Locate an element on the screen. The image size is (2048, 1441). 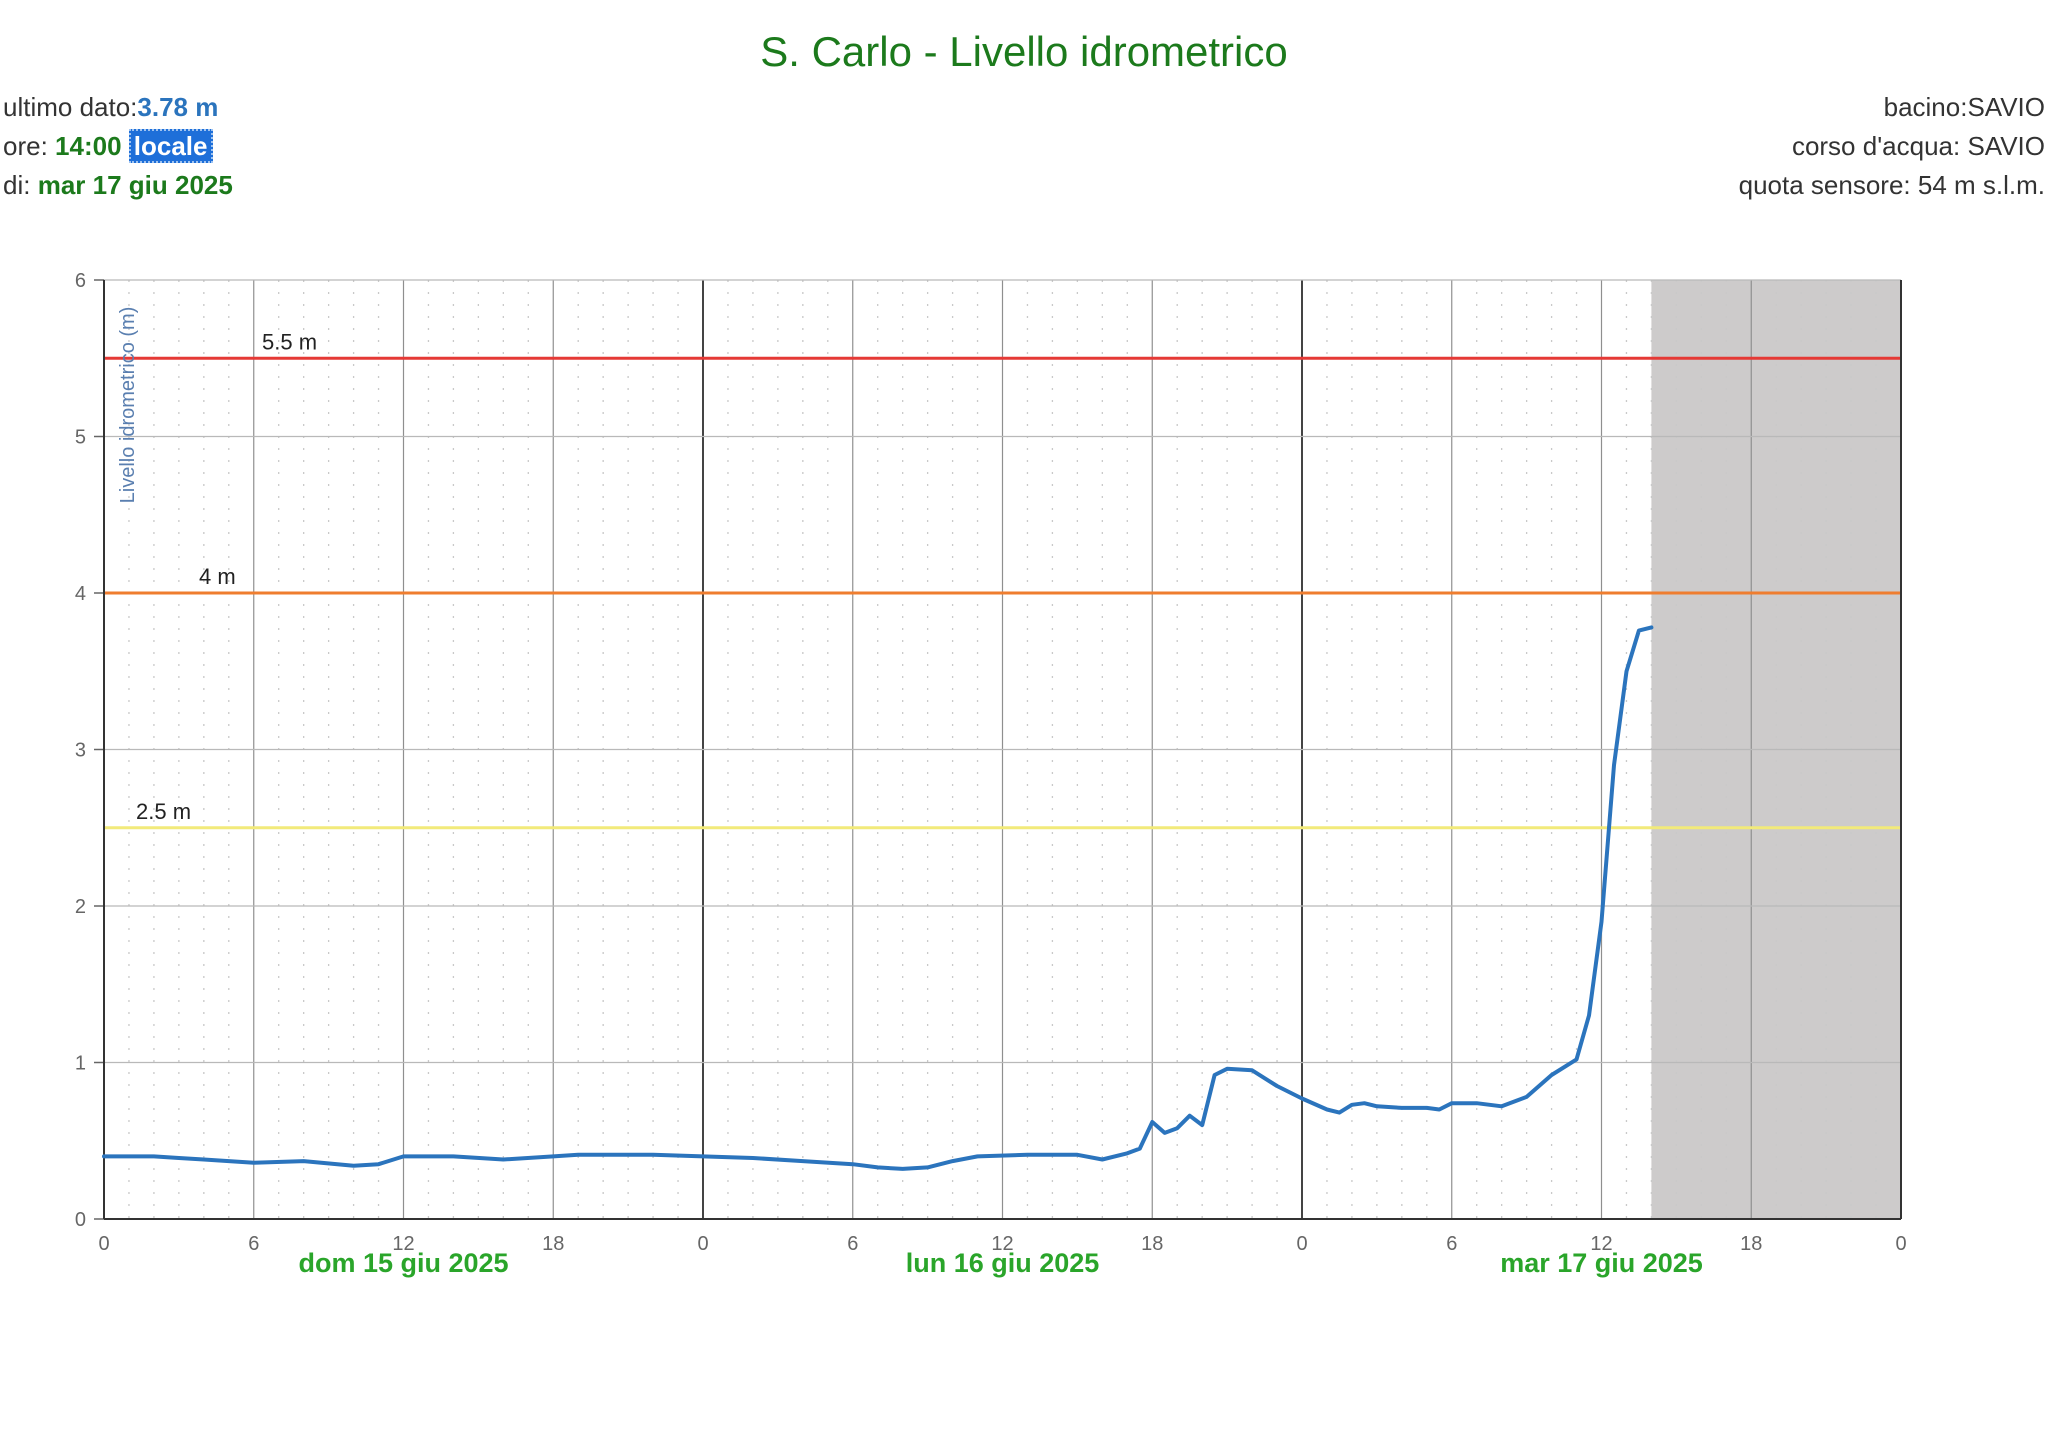
y-tick-label: 0 is located at coordinates (80, 1220).